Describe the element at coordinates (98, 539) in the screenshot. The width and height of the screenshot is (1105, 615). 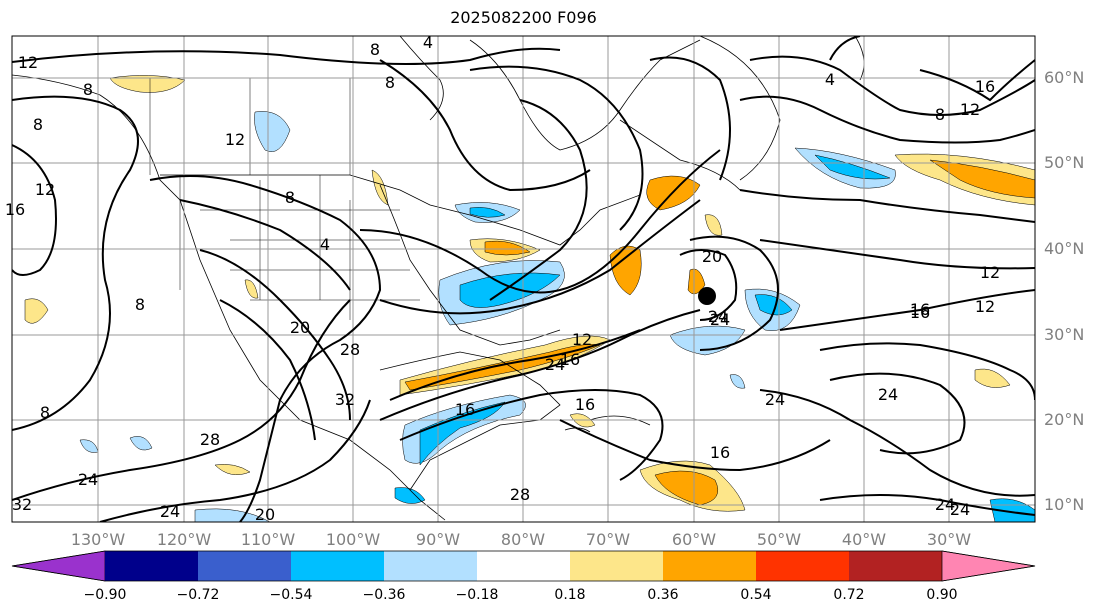
I see `longitude-label: 130°W` at that location.